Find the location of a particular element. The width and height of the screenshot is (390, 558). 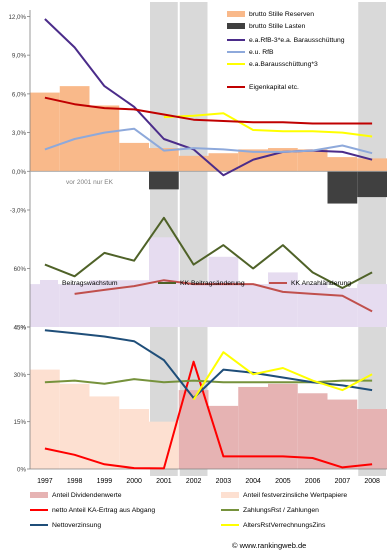

x-tick-label-1999: 1999 is located at coordinates (105, 481).